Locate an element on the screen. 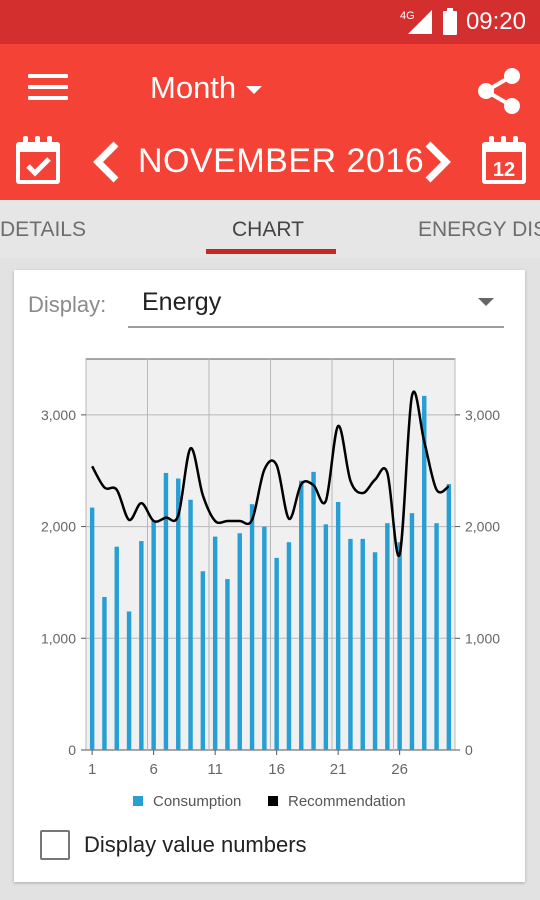 Image resolution: width=540 pixels, height=900 pixels. period-label: Month is located at coordinates (193, 87).